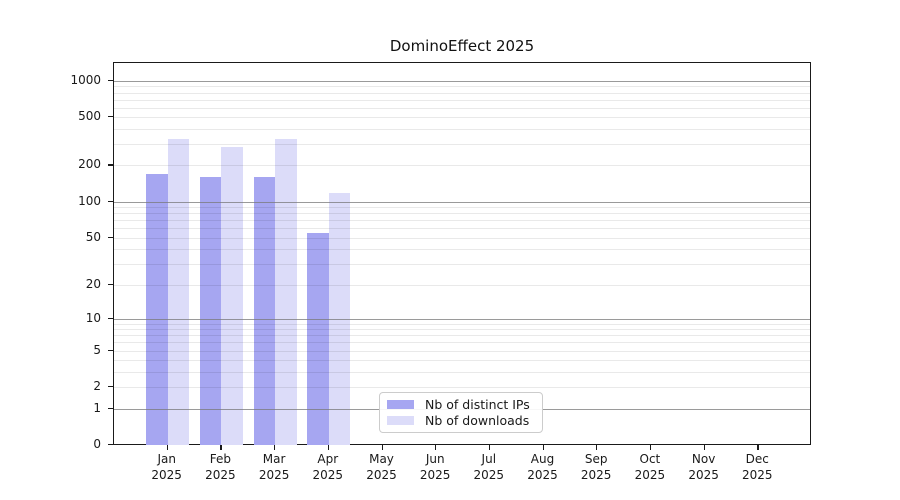 The height and width of the screenshot is (500, 900). What do you see at coordinates (462, 46) in the screenshot?
I see `chart-title: DominoEffect 2025` at bounding box center [462, 46].